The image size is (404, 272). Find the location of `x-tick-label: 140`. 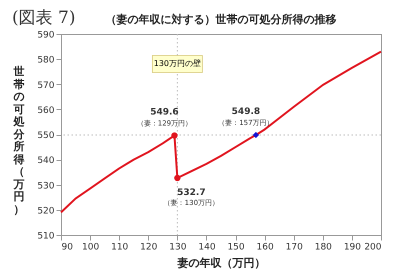

x-tick-label: 140 is located at coordinates (207, 247).